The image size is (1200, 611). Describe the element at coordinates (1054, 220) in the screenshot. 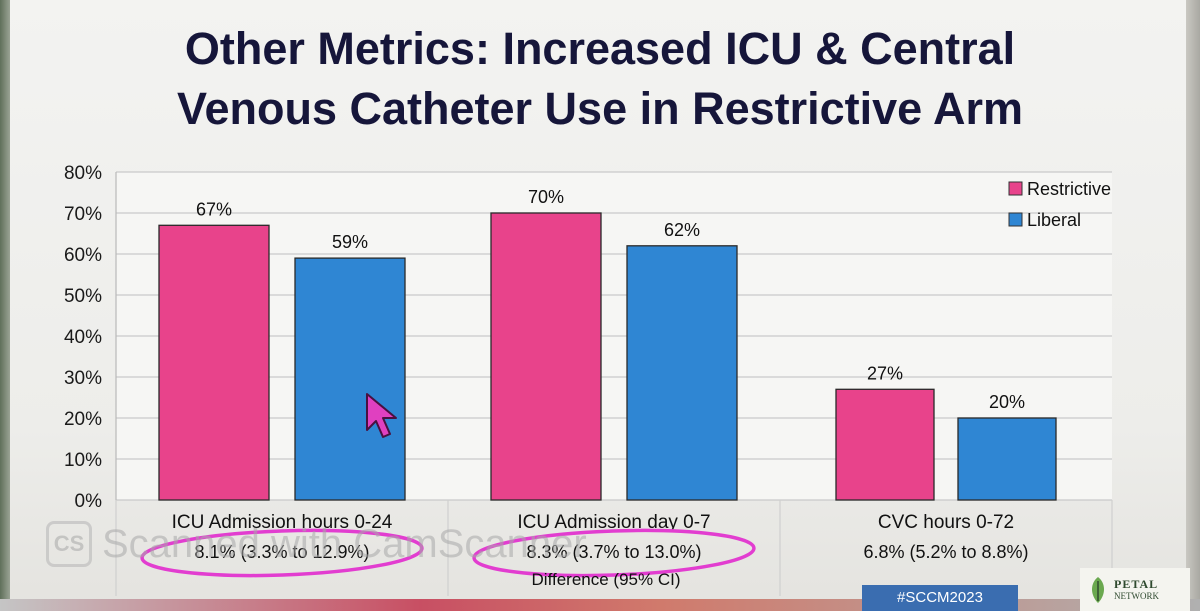

I see `legend-label: Liberal` at that location.